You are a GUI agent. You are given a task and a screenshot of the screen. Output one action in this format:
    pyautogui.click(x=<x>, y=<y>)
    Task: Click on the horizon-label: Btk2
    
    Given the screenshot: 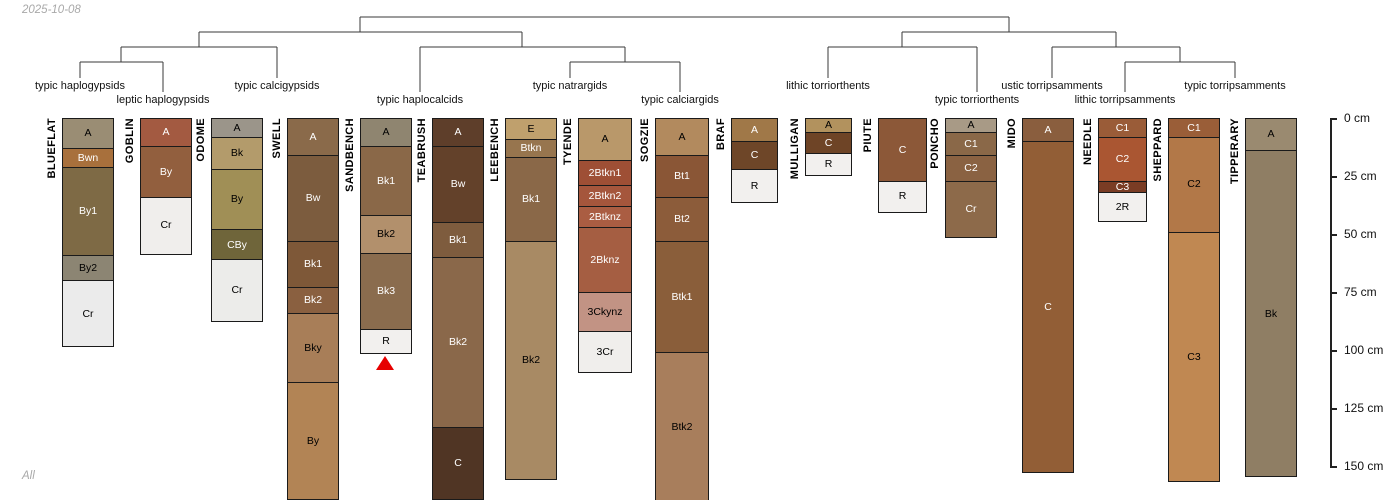 What is the action you would take?
    pyautogui.click(x=682, y=427)
    